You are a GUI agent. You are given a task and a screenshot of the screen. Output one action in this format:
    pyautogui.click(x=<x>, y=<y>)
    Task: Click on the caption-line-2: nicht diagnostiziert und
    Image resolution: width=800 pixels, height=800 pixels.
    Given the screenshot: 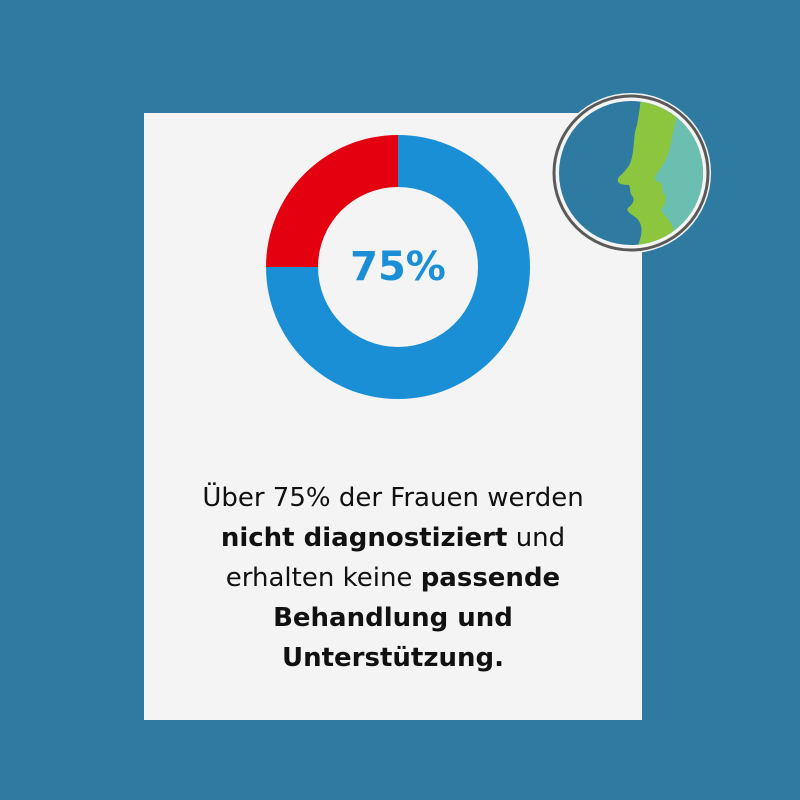 What is the action you would take?
    pyautogui.click(x=393, y=538)
    